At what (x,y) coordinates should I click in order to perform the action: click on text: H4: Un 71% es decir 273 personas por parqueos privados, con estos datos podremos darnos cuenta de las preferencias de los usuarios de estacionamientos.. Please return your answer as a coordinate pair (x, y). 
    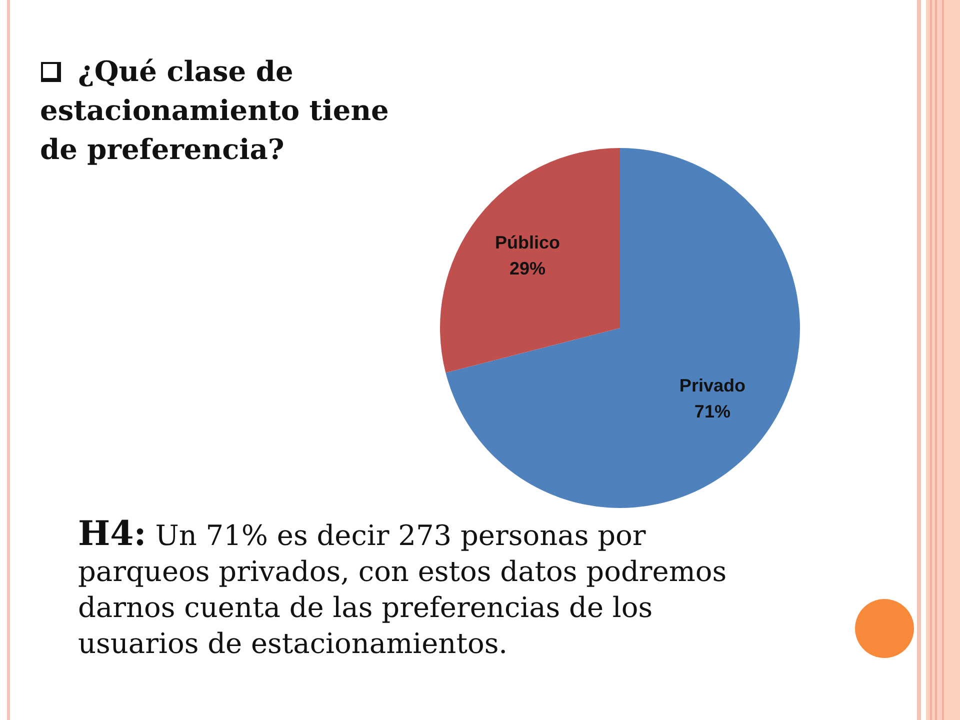
    Looking at the image, I should click on (403, 588).